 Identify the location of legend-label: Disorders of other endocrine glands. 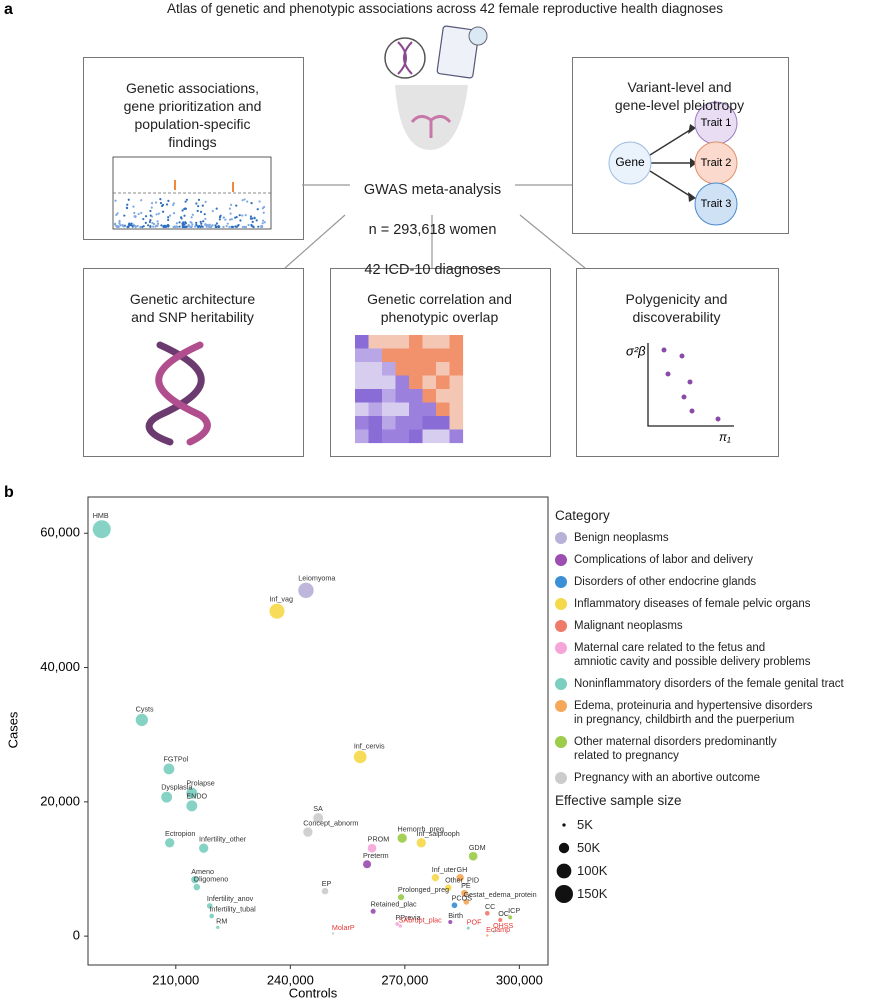
(665, 582).